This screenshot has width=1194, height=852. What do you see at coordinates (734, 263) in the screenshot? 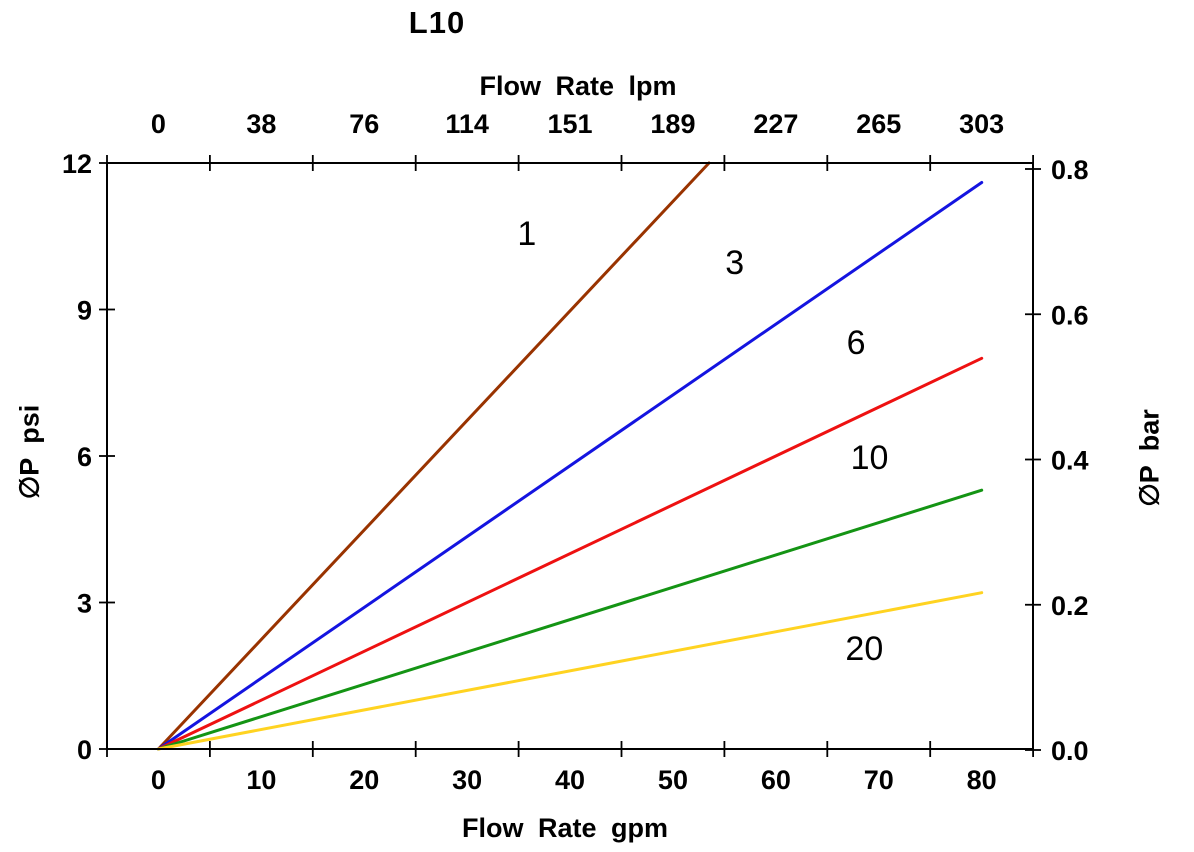
I see `series-label-3: 3` at bounding box center [734, 263].